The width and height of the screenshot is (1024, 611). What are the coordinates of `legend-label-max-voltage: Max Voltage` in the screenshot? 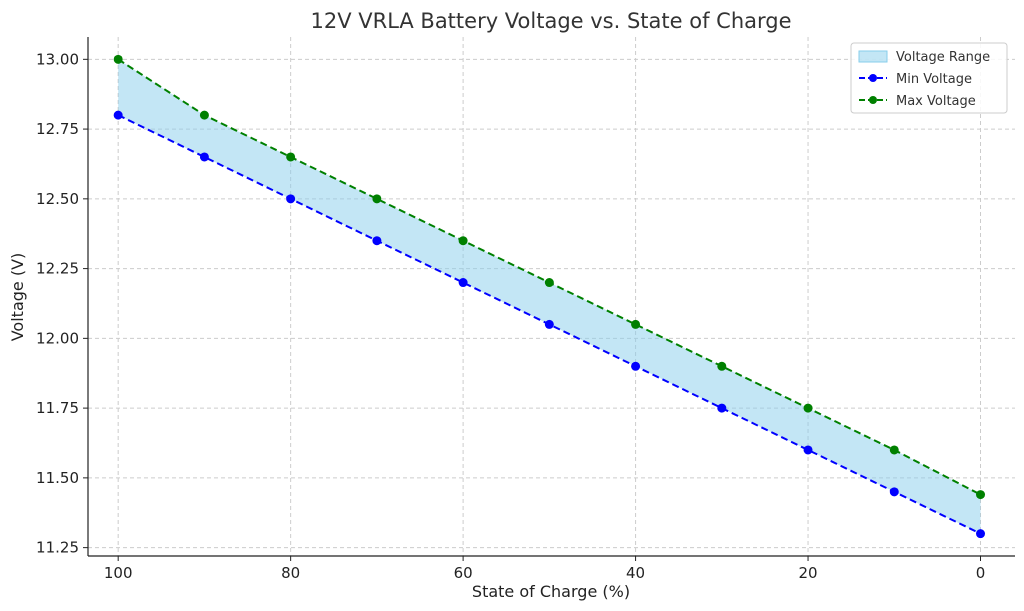 It's located at (936, 101).